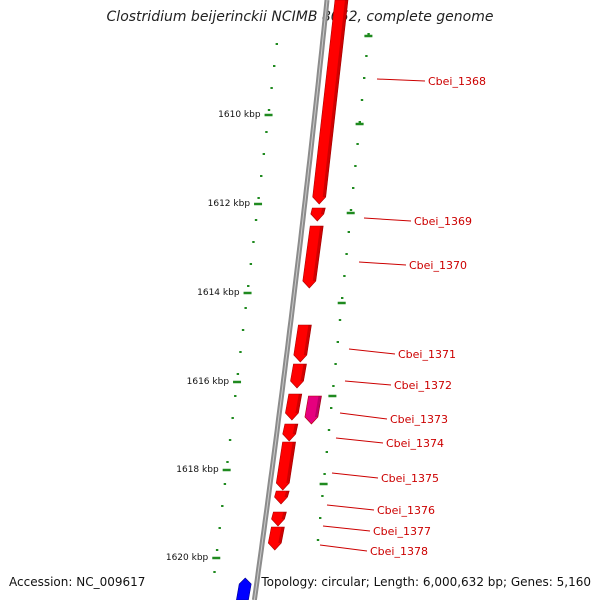 This screenshot has height=600, width=600. What do you see at coordinates (208, 382) in the screenshot?
I see `ruler-label: 1616 kbp` at bounding box center [208, 382].